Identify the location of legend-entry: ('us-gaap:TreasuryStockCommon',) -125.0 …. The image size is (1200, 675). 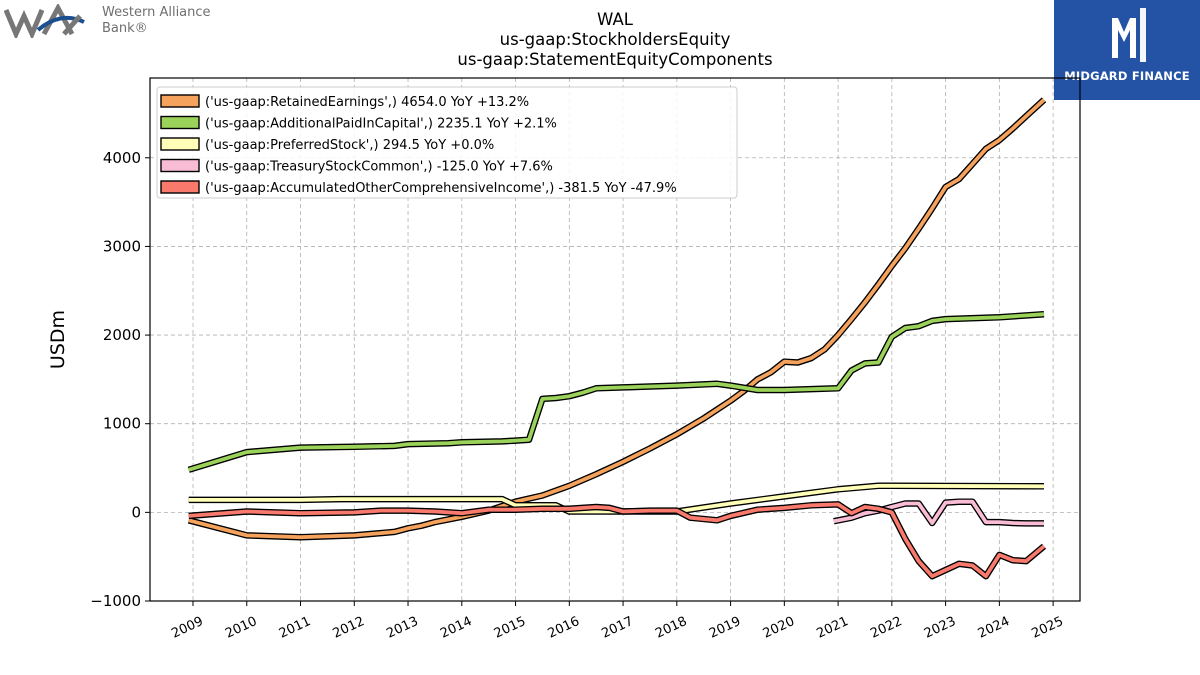
(379, 167).